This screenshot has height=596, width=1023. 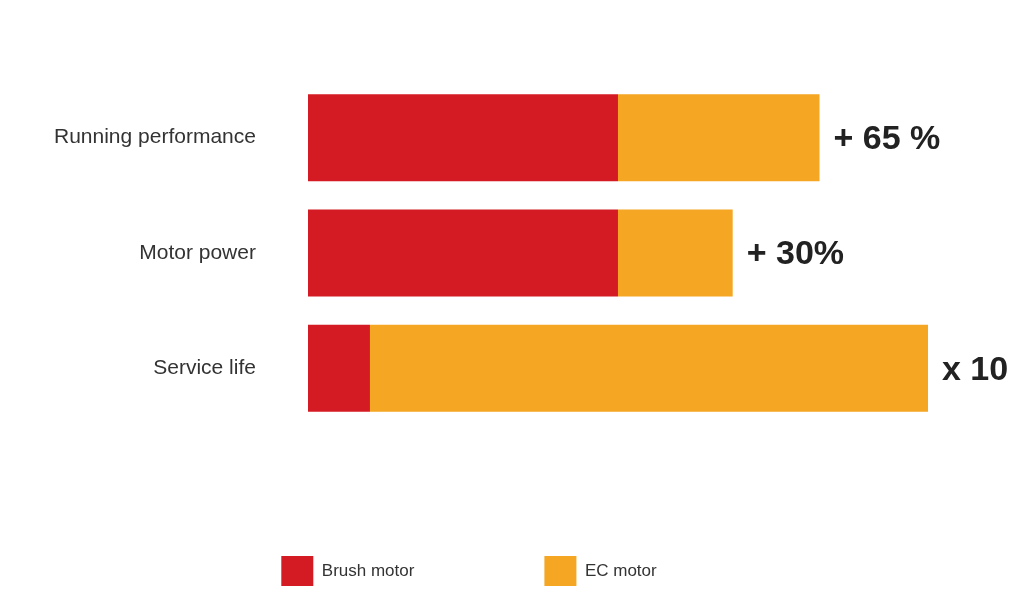 I want to click on annotation: + 30%, so click(x=795, y=252).